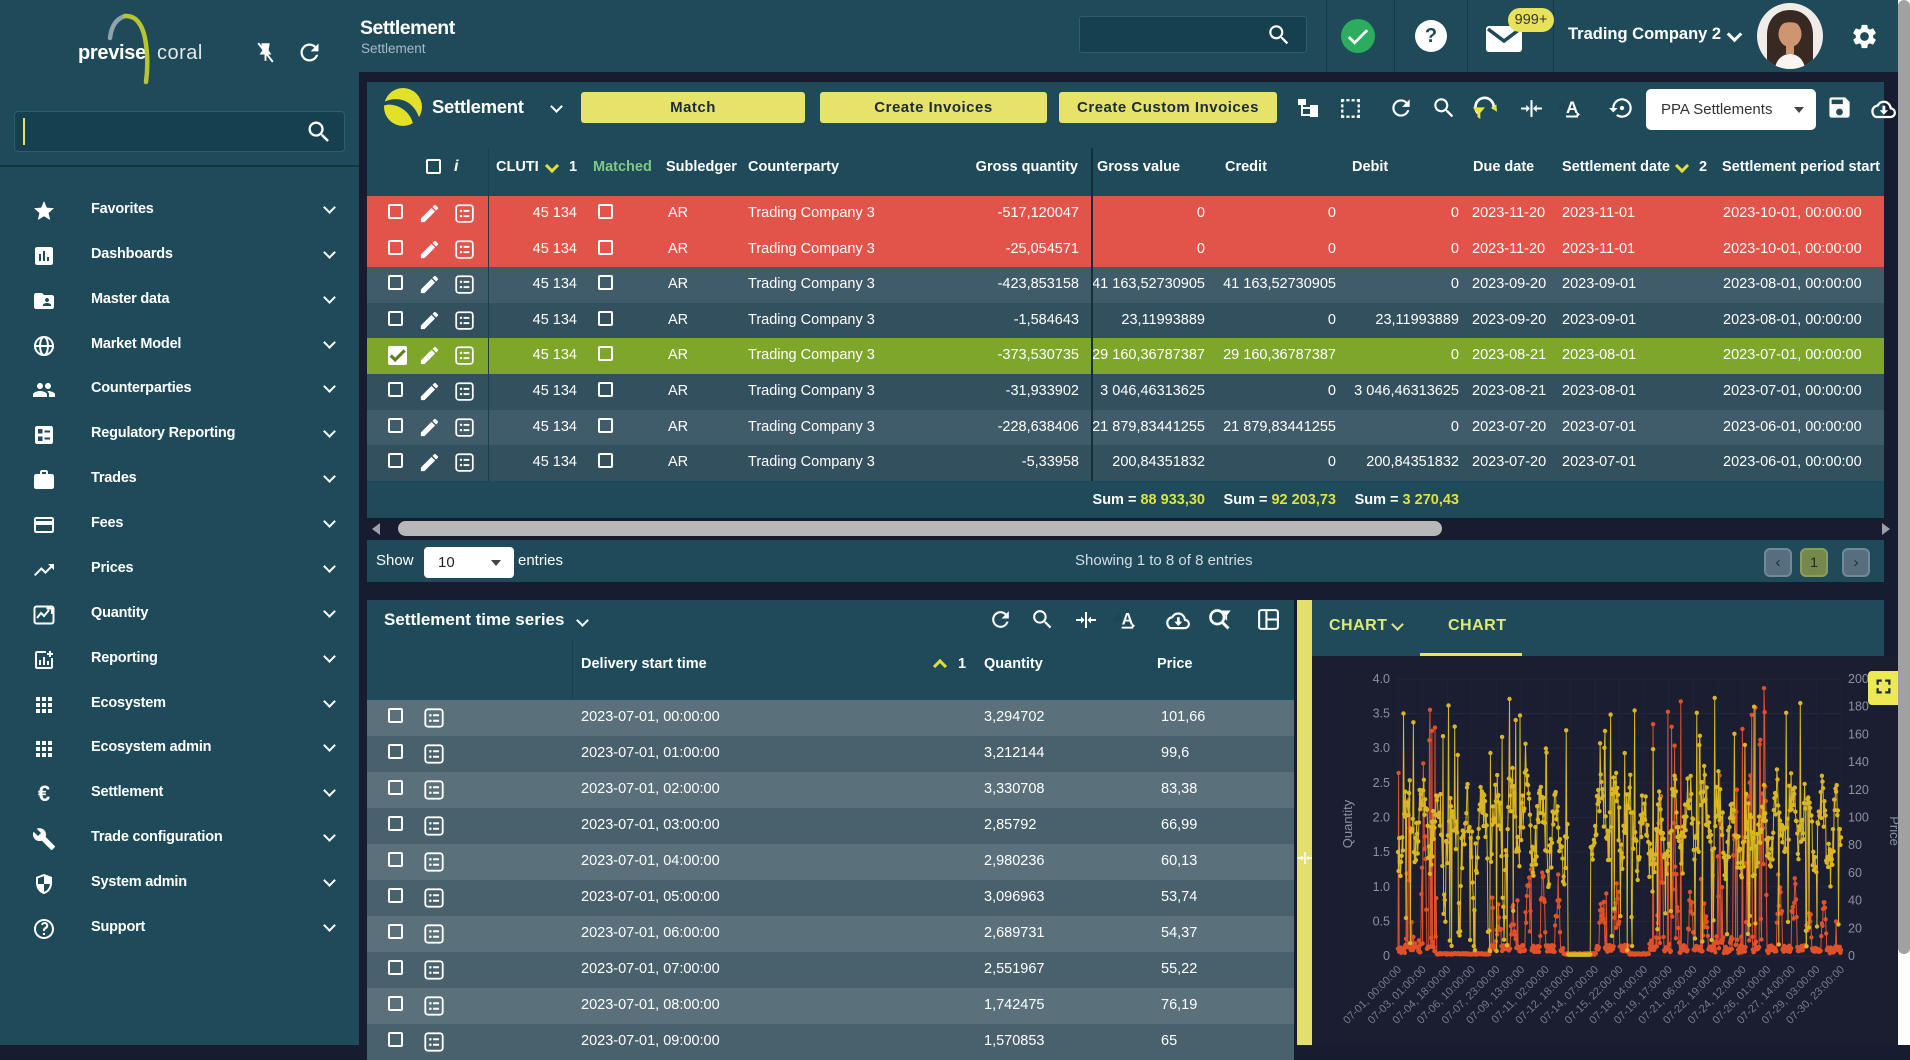 This screenshot has width=1910, height=1060. Describe the element at coordinates (1892, 831) in the screenshot. I see `svg-text: Price` at that location.